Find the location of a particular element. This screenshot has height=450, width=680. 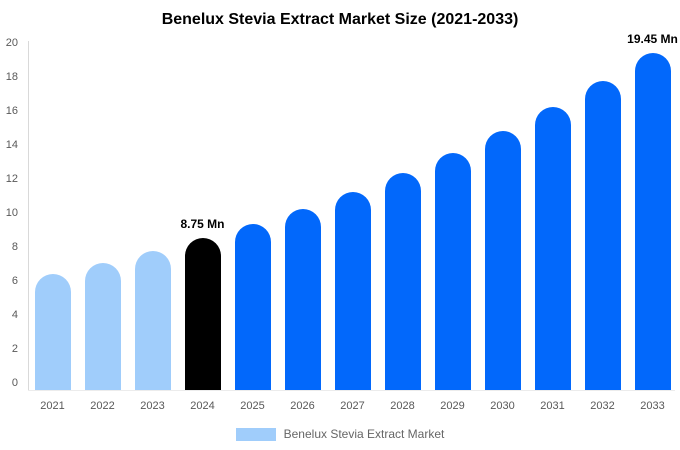

x-tick-2031: 2031 is located at coordinates (552, 406).